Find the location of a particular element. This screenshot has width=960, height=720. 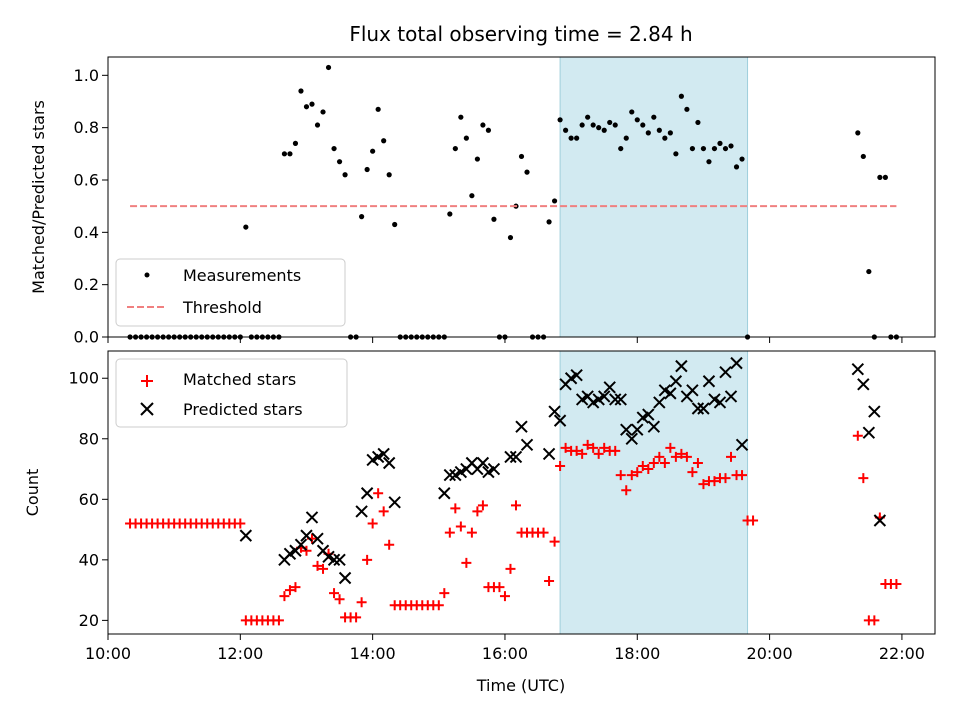

top-legend: Measurements Threshold is located at coordinates (230, 292).